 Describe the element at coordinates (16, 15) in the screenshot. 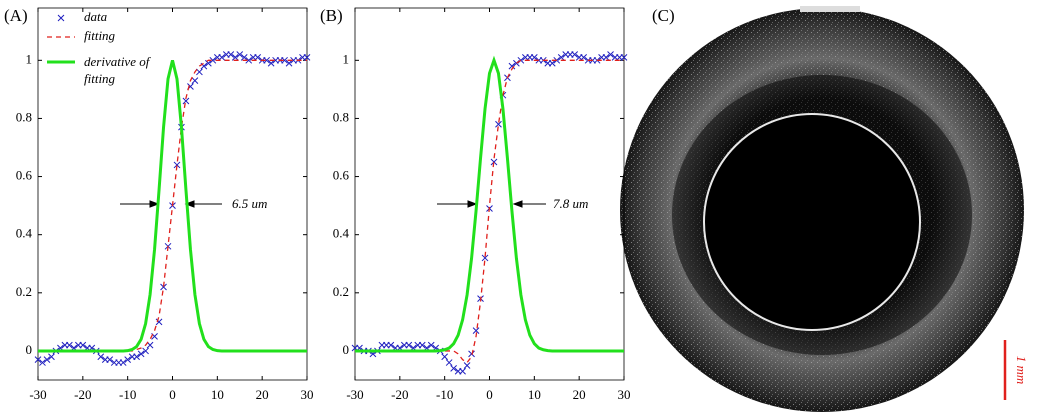

I see `panel-label: (A)` at that location.